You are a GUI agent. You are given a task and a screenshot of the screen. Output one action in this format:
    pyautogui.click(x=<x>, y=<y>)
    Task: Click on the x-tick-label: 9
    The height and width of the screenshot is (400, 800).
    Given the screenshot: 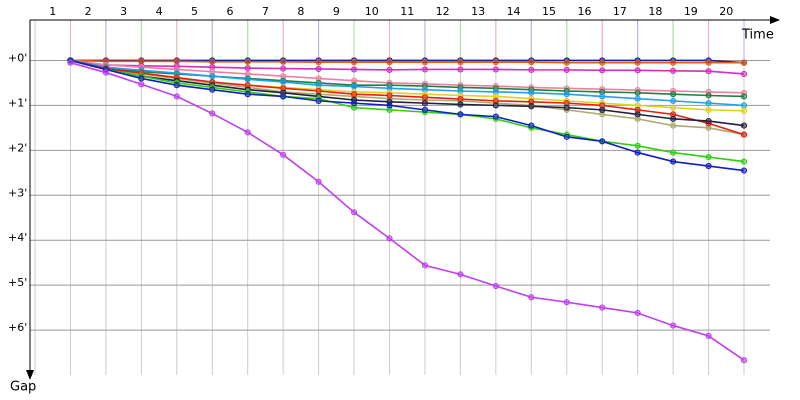 What is the action you would take?
    pyautogui.click(x=336, y=11)
    